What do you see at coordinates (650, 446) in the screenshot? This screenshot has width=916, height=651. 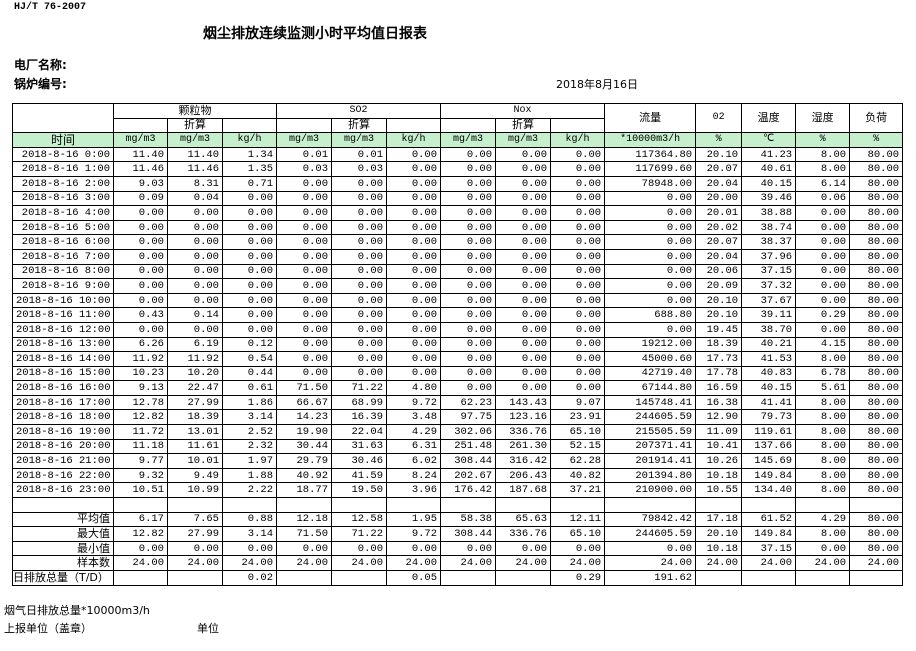 I see `cell: 207371.41` at bounding box center [650, 446].